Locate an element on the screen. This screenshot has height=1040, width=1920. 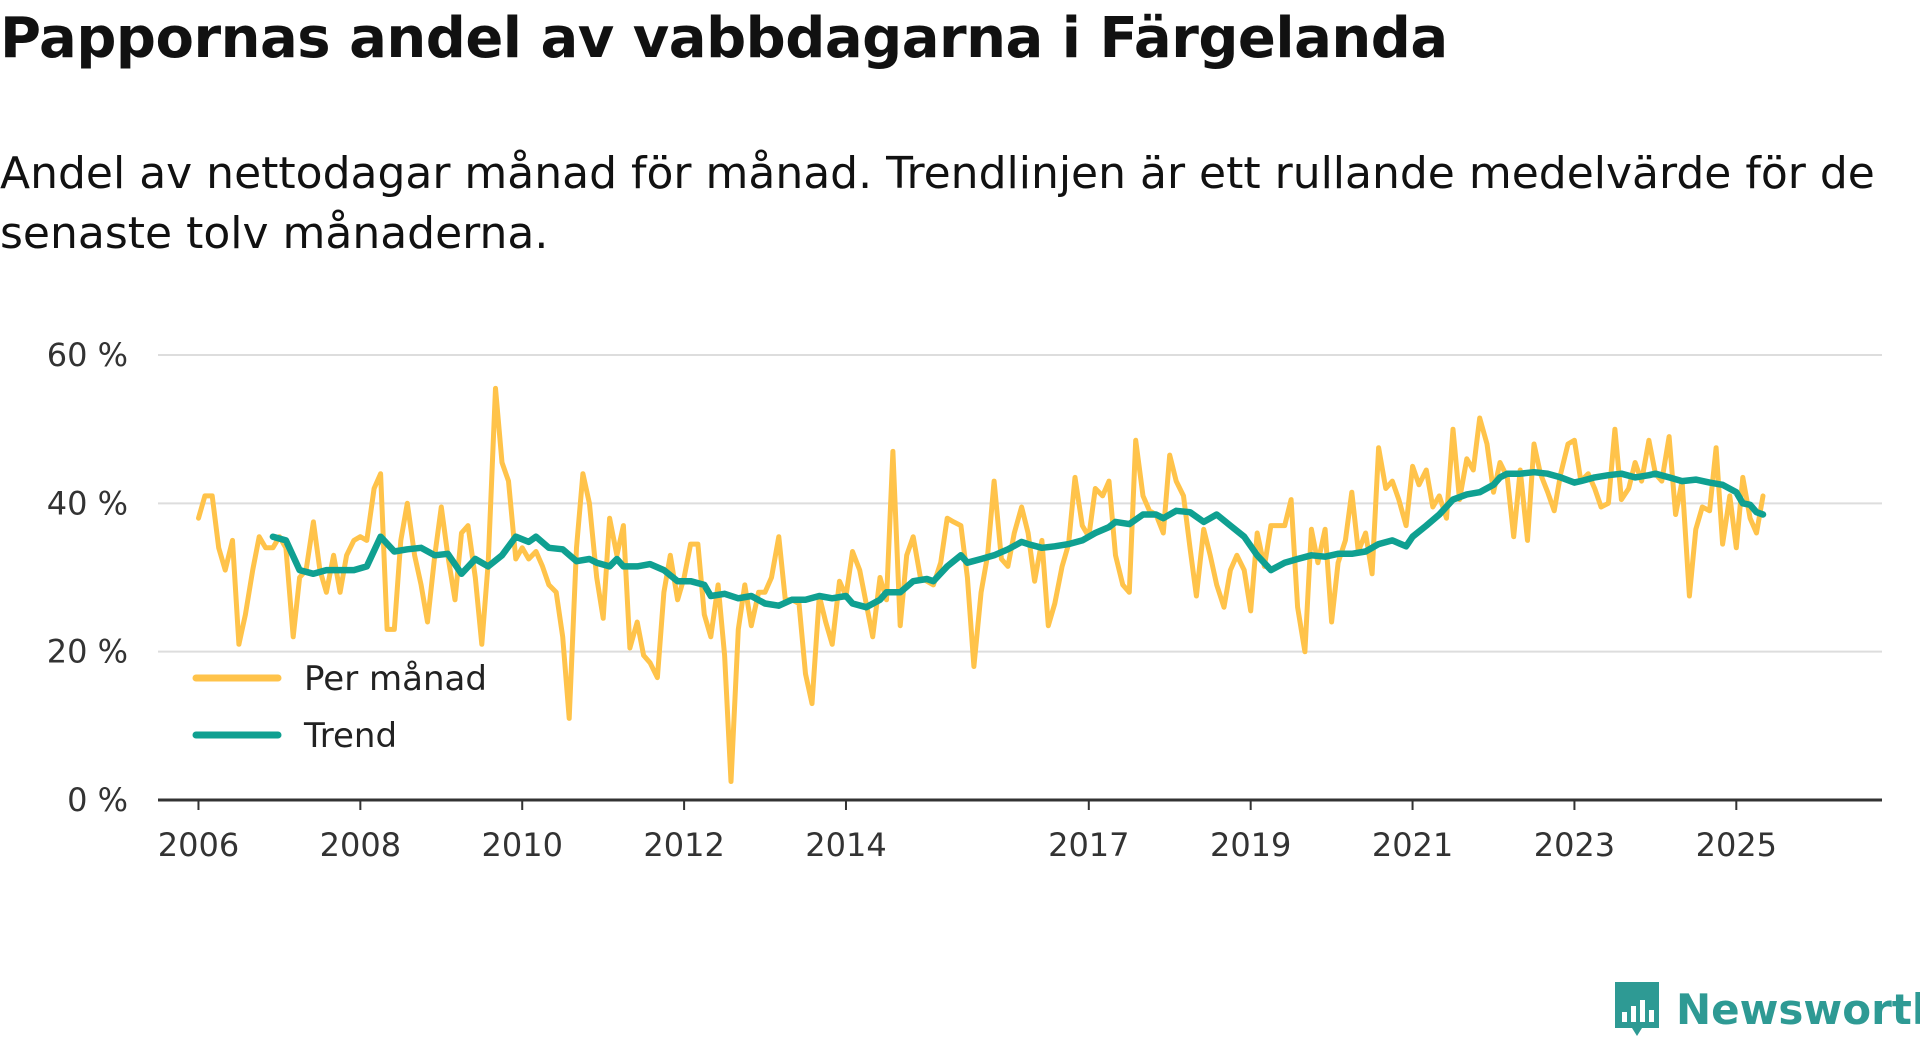
x-tick-label: 2006 is located at coordinates (198, 845).